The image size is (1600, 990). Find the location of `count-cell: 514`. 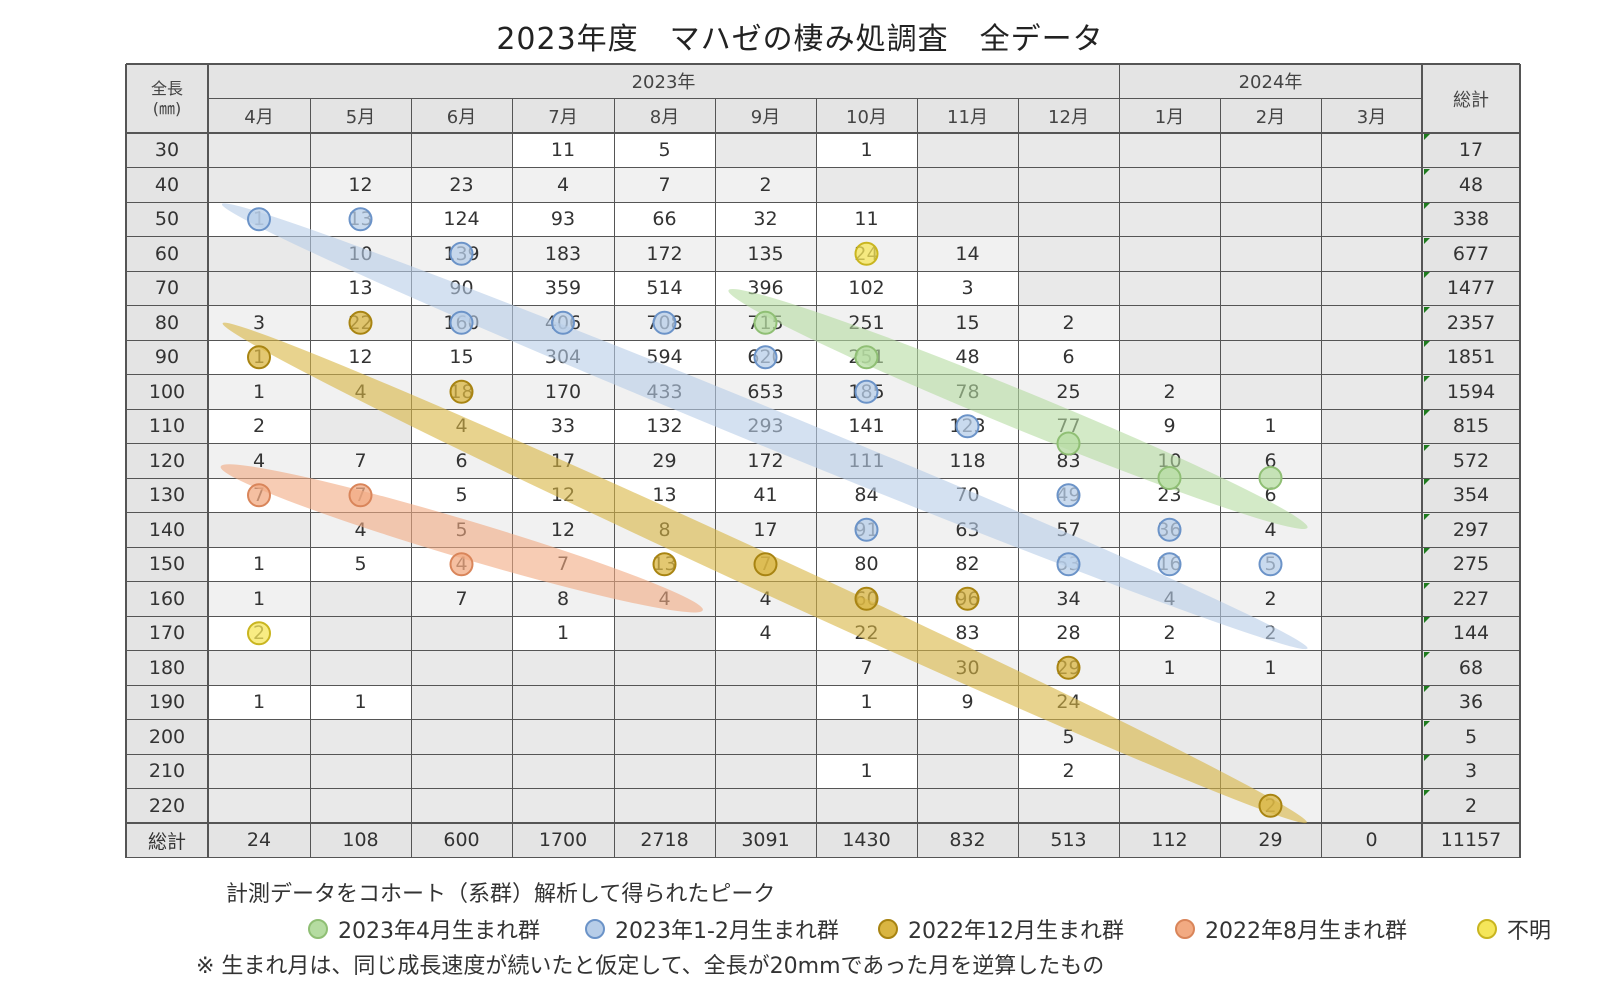

count-cell: 514 is located at coordinates (664, 288).